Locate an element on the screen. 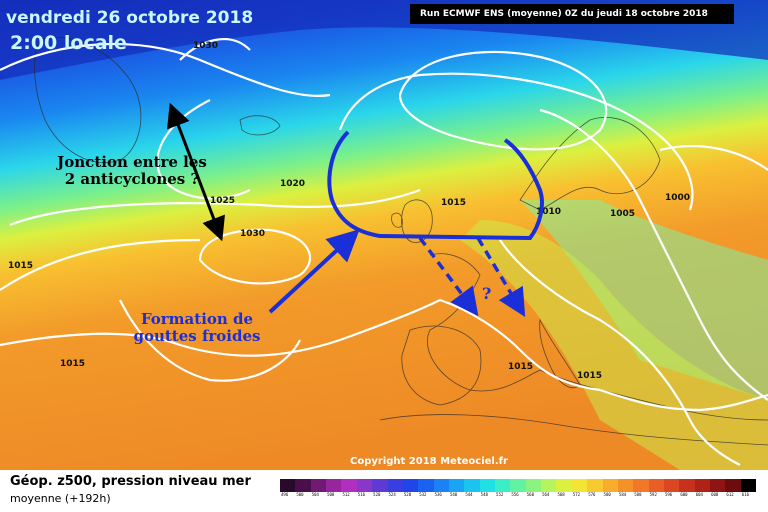  isobar-label: 1005 is located at coordinates (622, 214).